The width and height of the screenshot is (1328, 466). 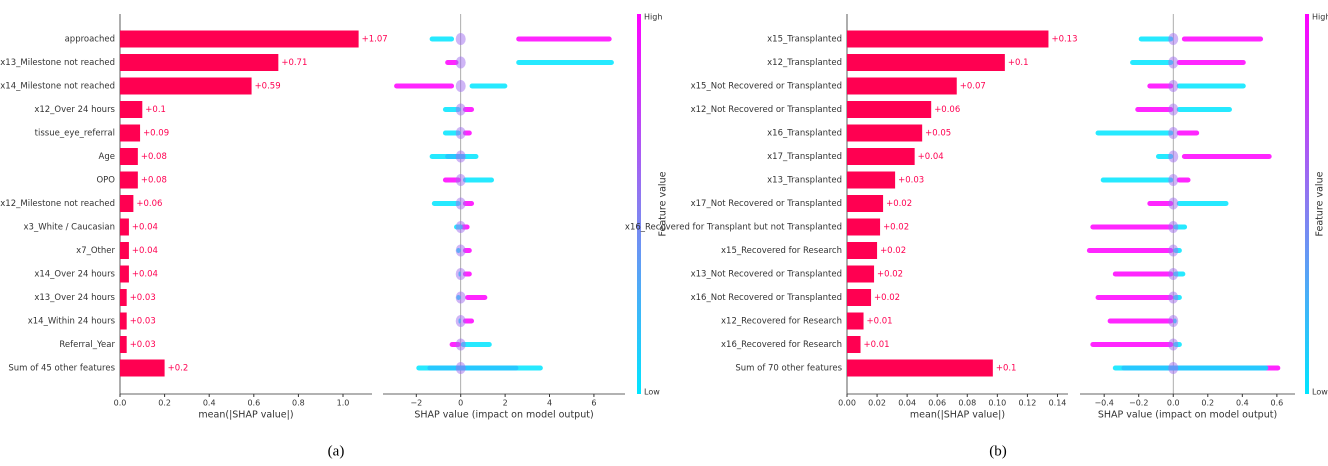 What do you see at coordinates (766, 298) in the screenshot?
I see `y-tick-label: x16_Not Recovered or Transplanted` at bounding box center [766, 298].